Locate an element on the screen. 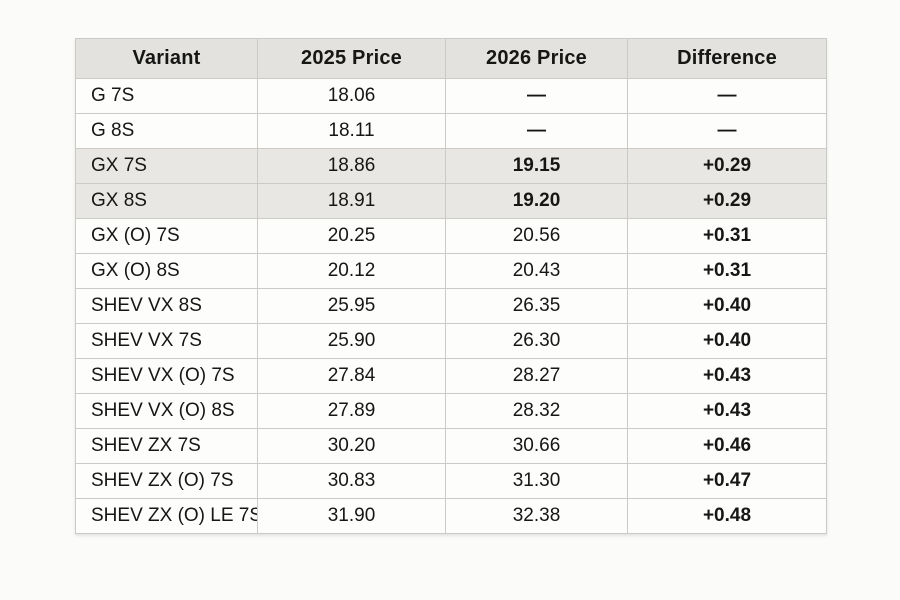  variant-cell: GX (O) 7S is located at coordinates (166, 236).